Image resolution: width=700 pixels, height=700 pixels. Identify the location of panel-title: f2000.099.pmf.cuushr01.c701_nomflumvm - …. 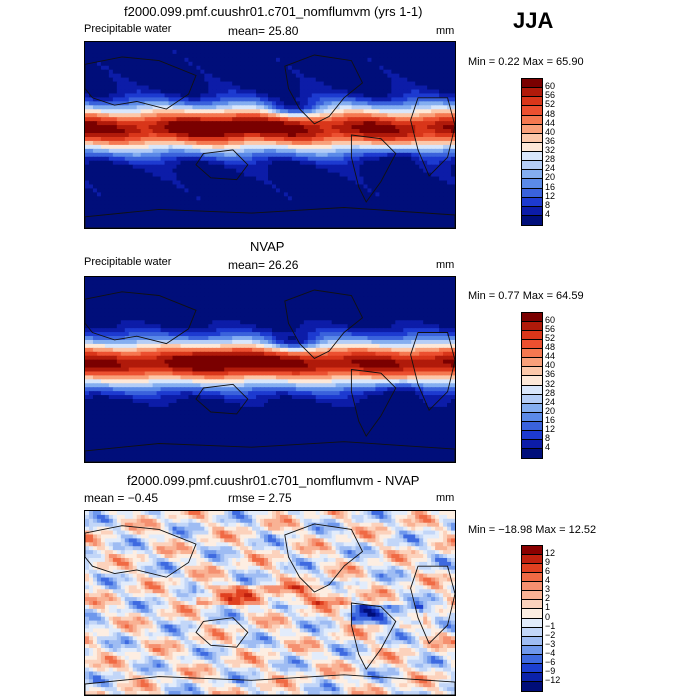
(273, 480).